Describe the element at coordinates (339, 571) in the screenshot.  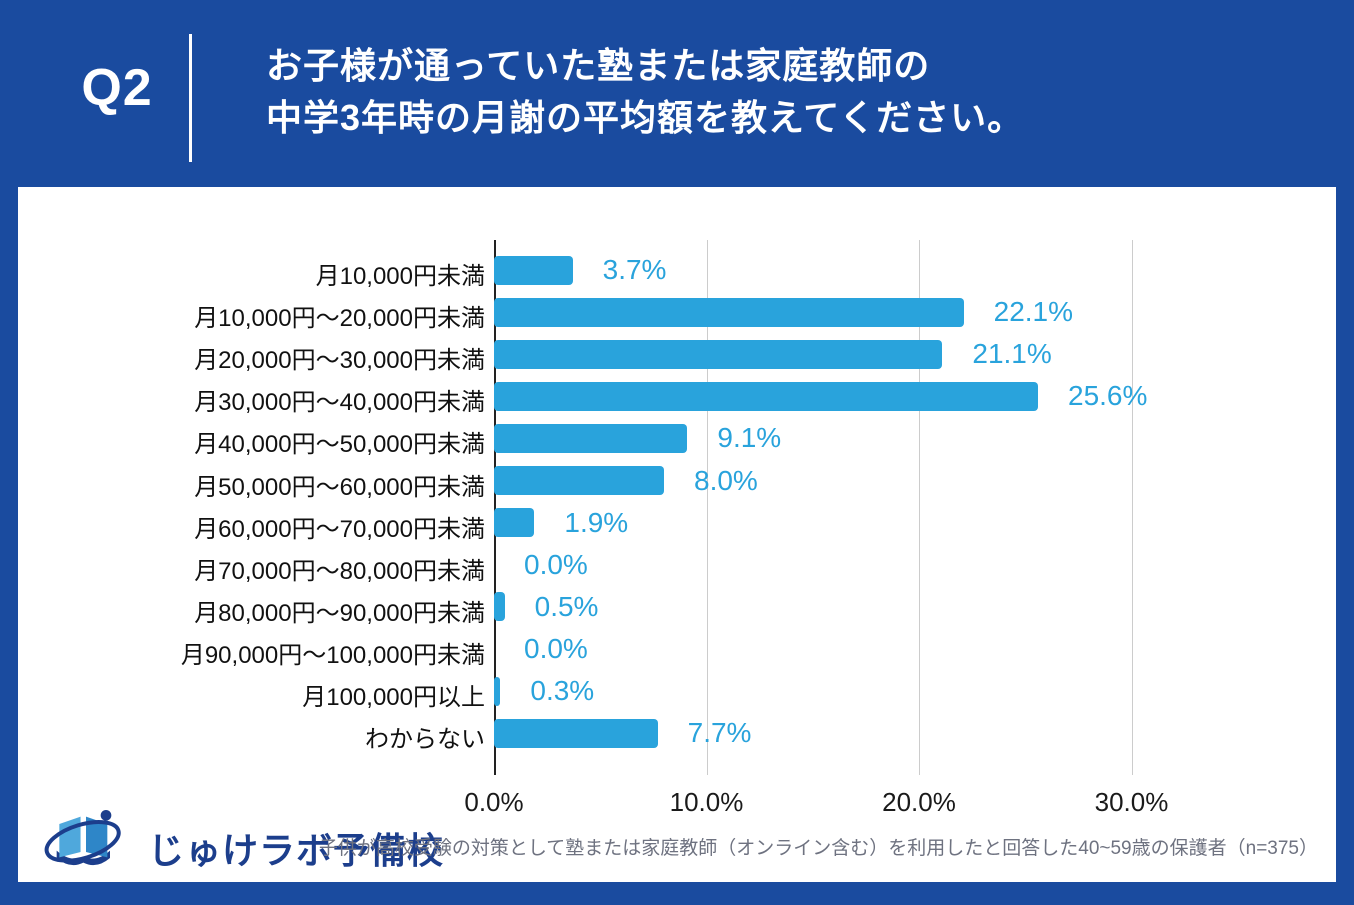
I see `category-label: 月70,000円〜80,000円未満` at that location.